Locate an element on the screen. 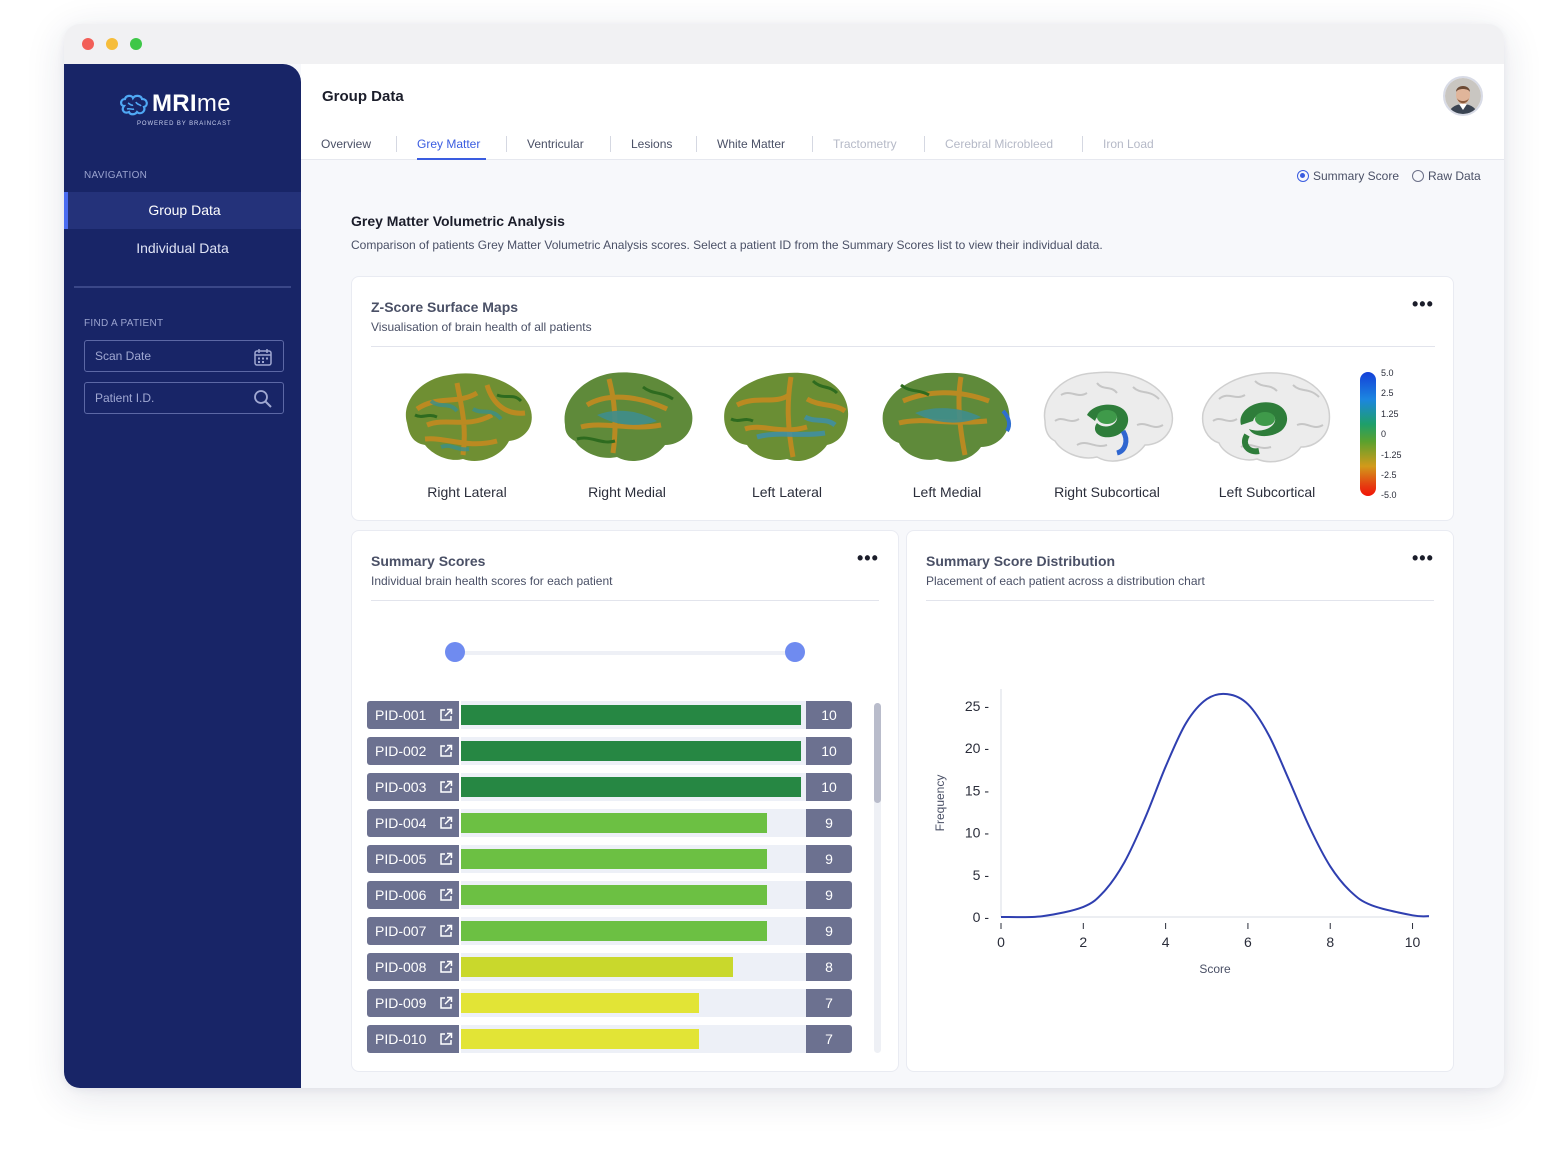  brain-view-label: Right Medial is located at coordinates (627, 492).